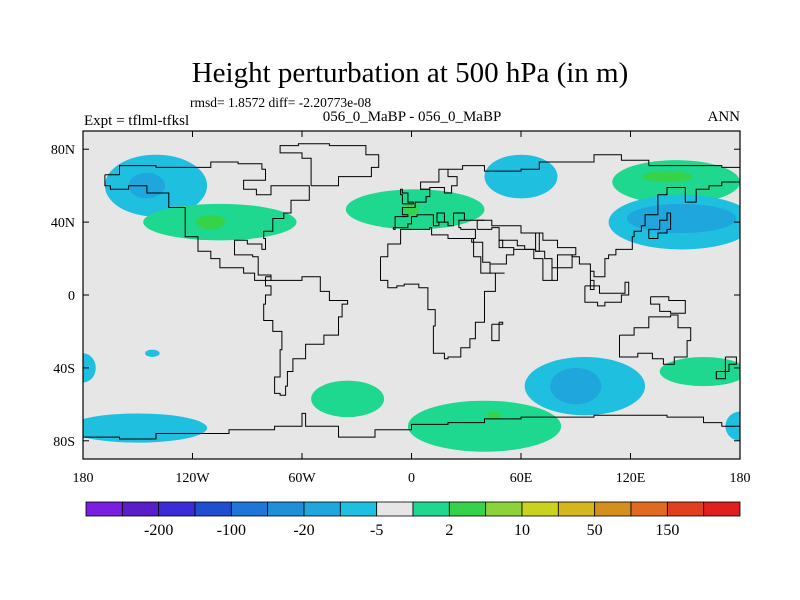 The height and width of the screenshot is (600, 800). I want to click on coastline-antarctica, so click(411, 426).